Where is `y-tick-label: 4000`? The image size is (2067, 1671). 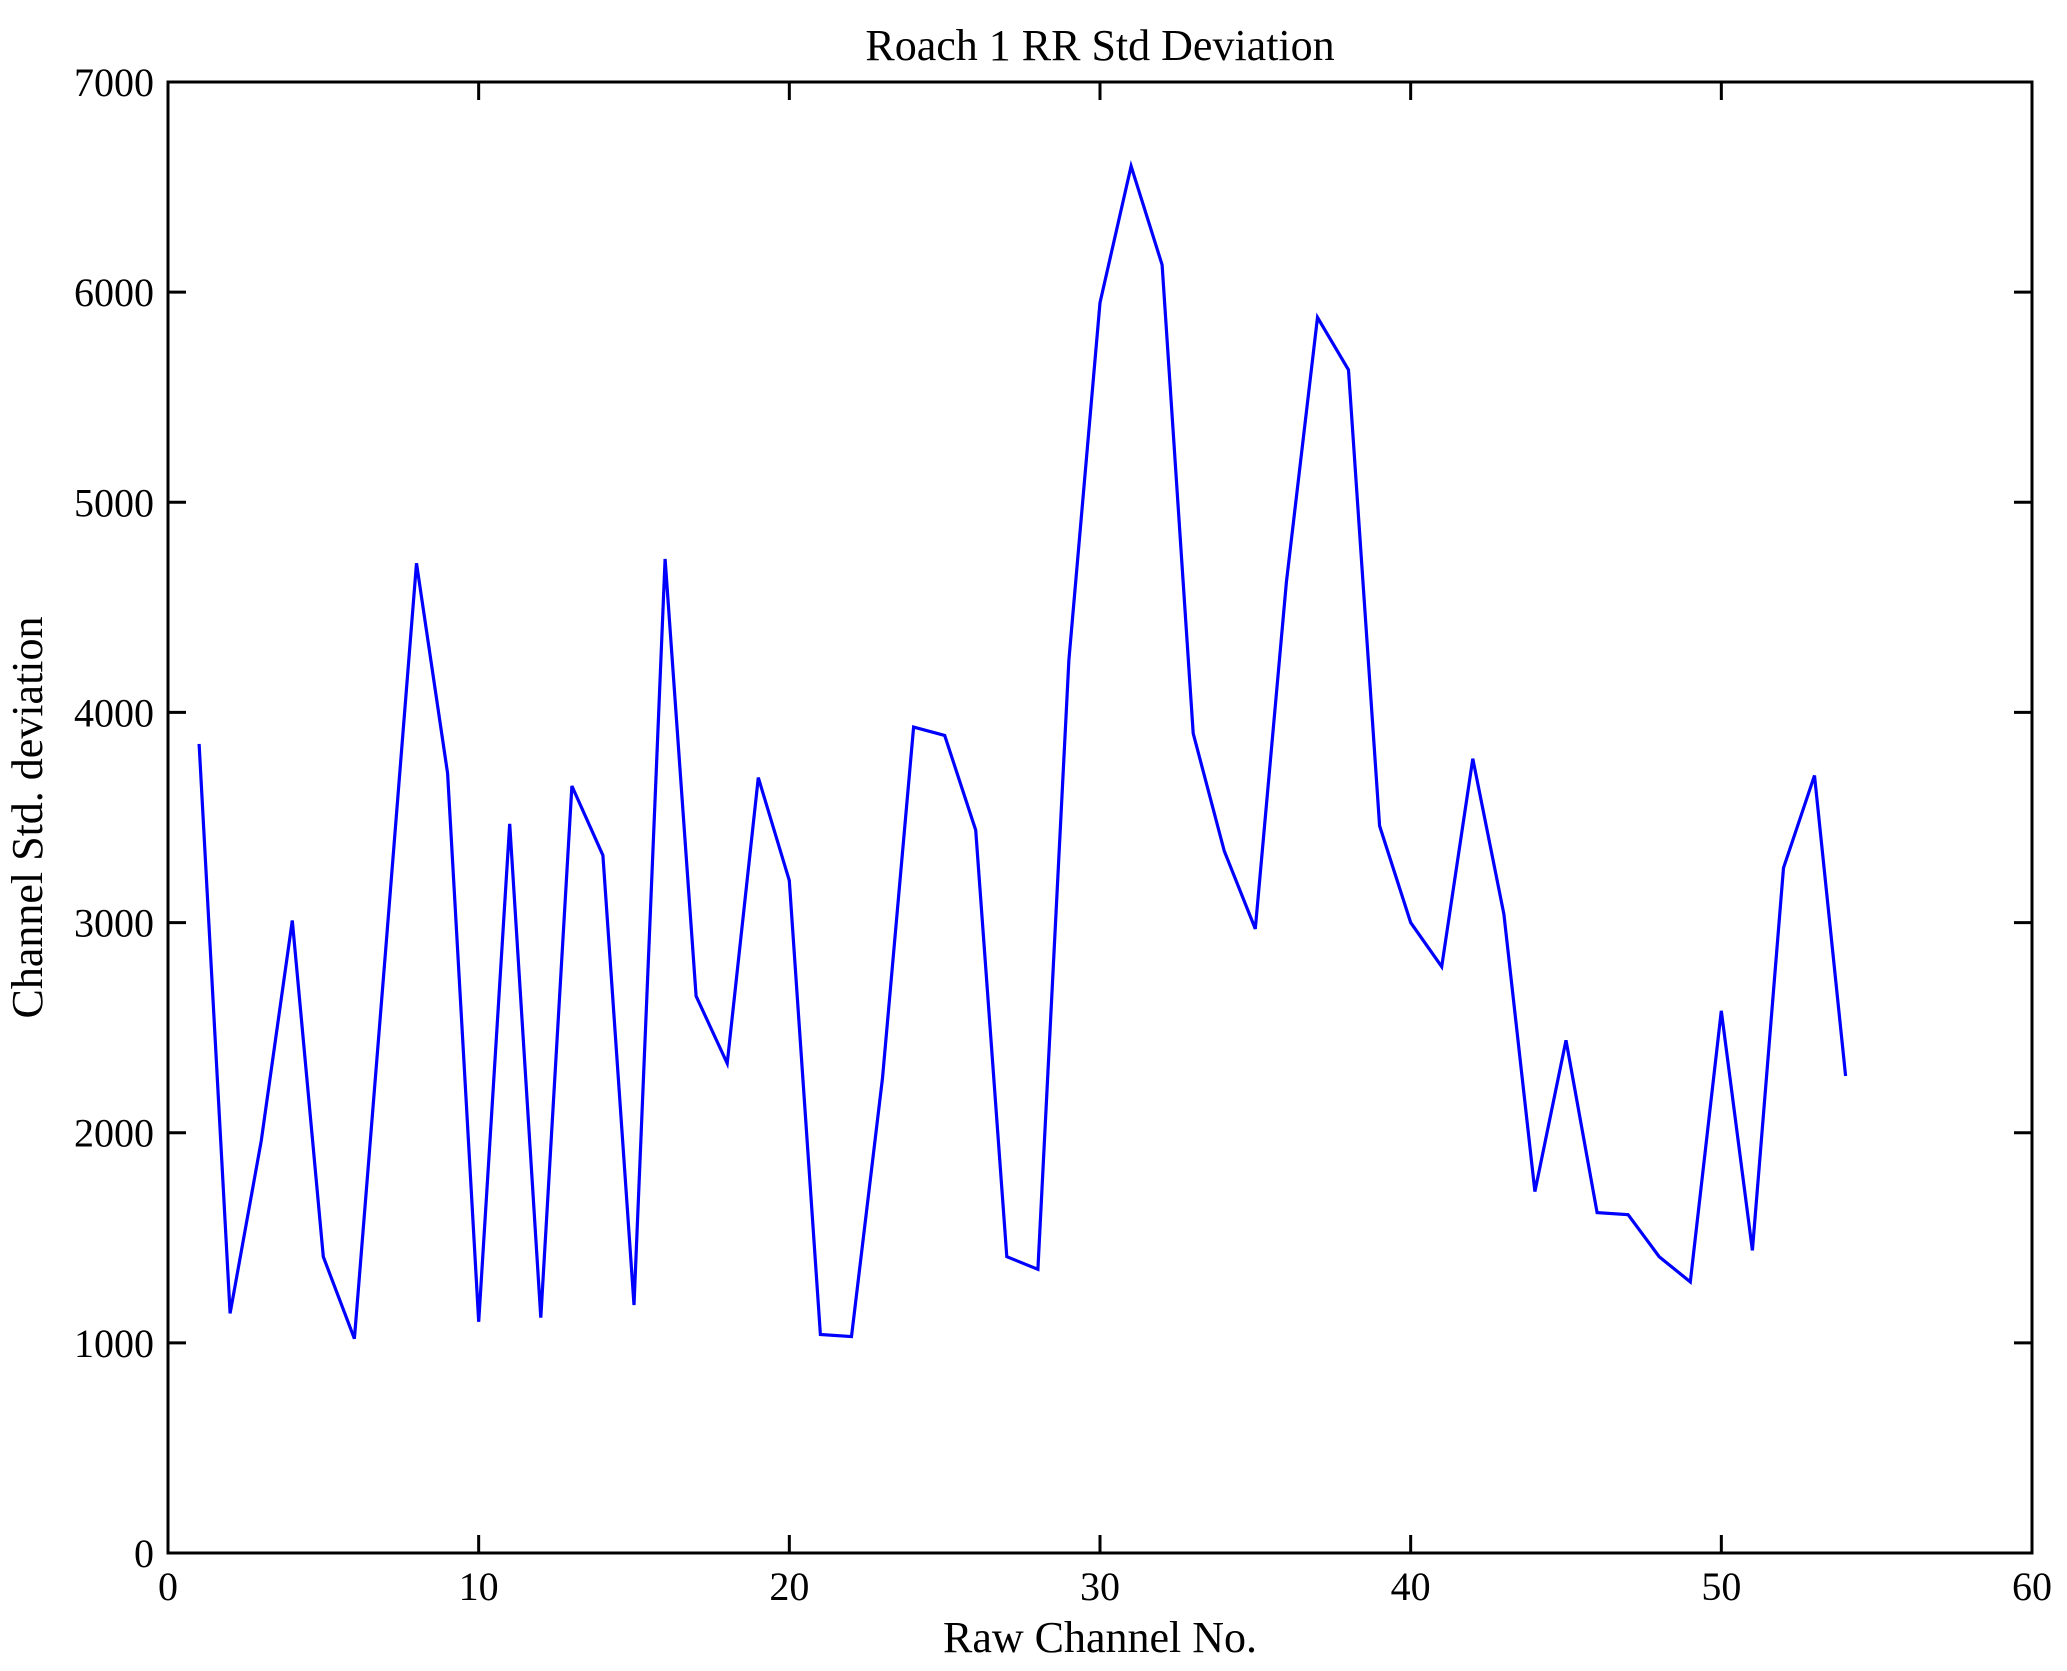 y-tick-label: 4000 is located at coordinates (114, 712).